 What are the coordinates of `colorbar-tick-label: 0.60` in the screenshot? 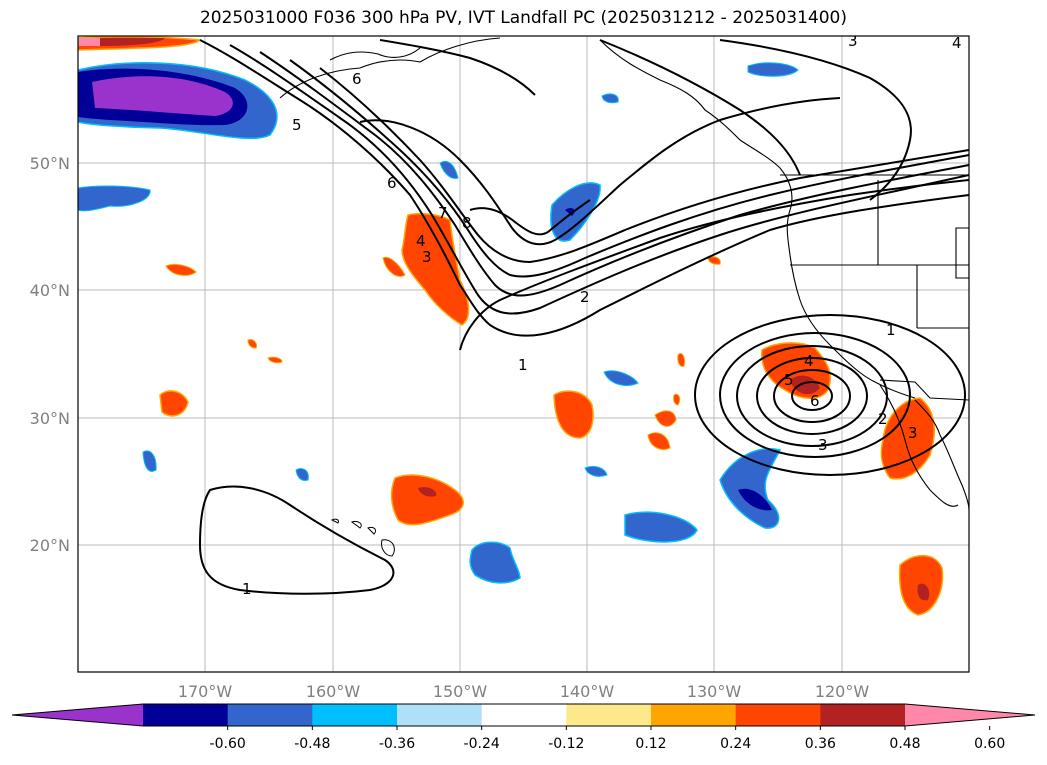 It's located at (989, 744).